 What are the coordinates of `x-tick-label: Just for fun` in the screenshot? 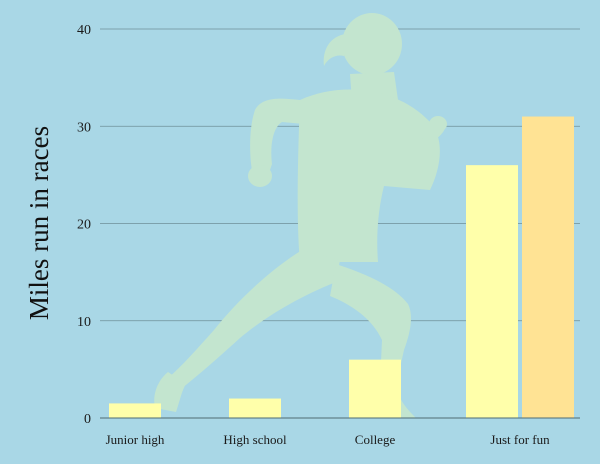 It's located at (520, 439).